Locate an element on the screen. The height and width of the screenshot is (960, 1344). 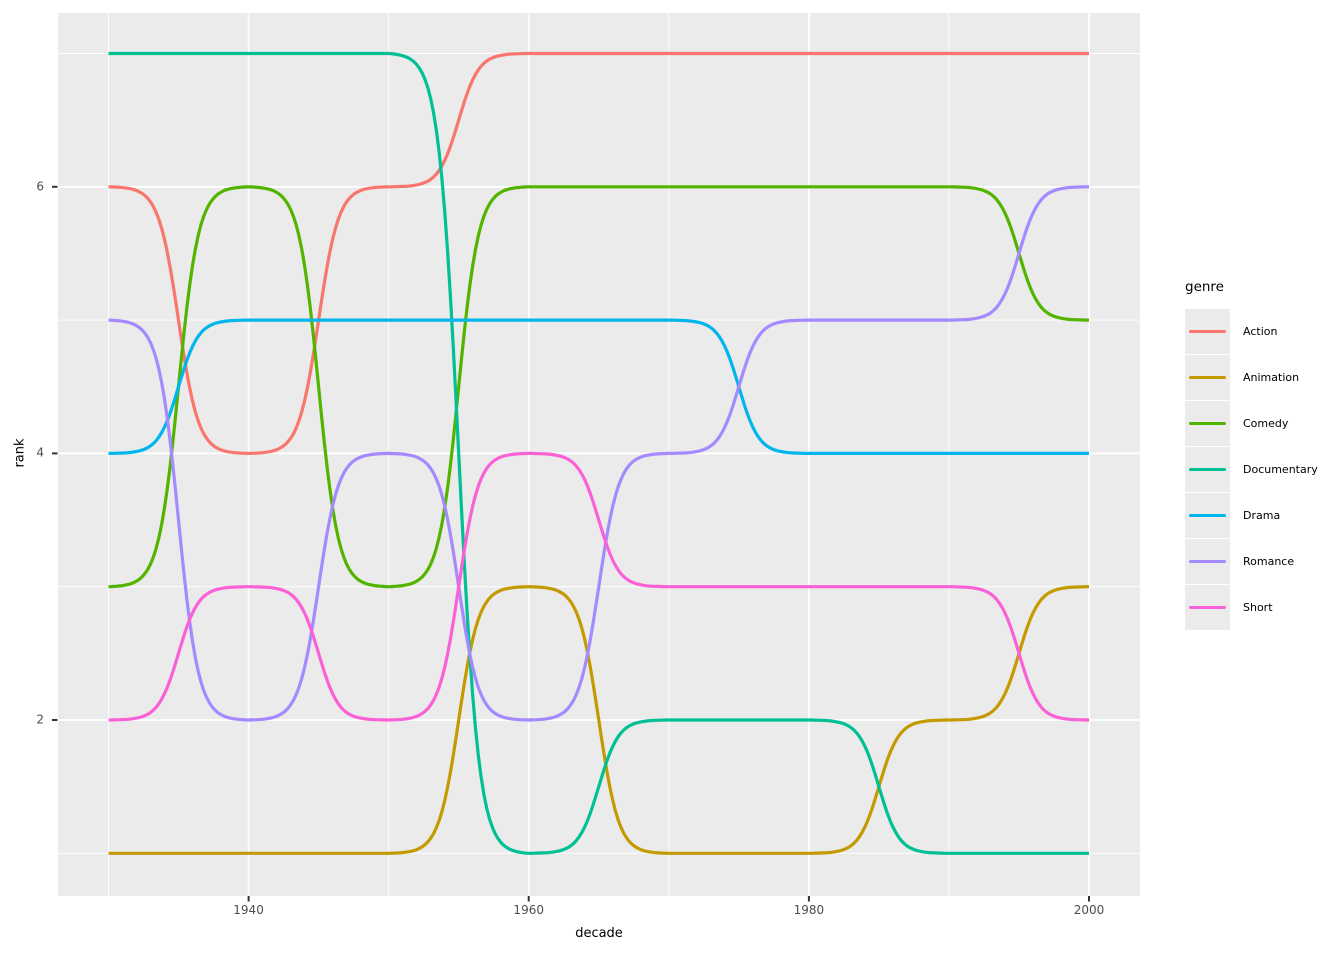
legend-row-drama: Drama is located at coordinates (1251, 515).